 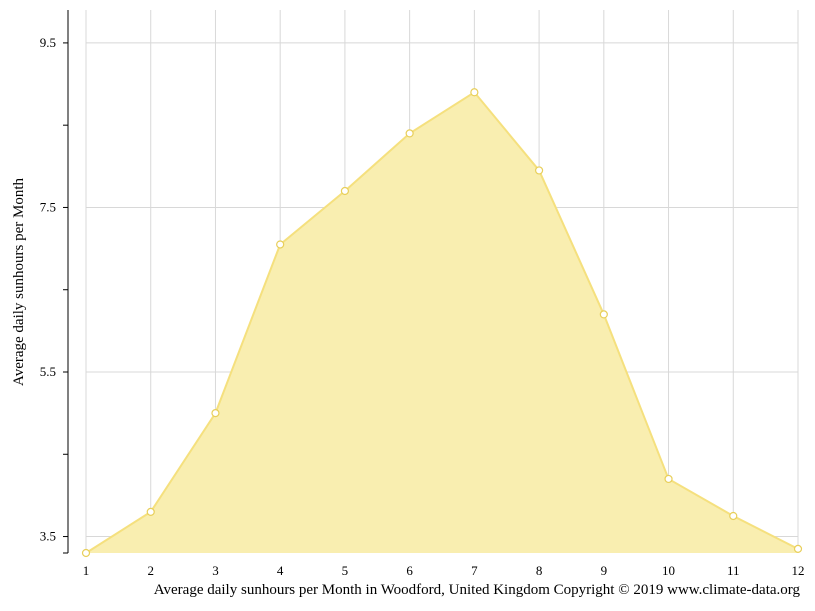 I want to click on x-tick-label: 2, so click(x=150, y=570).